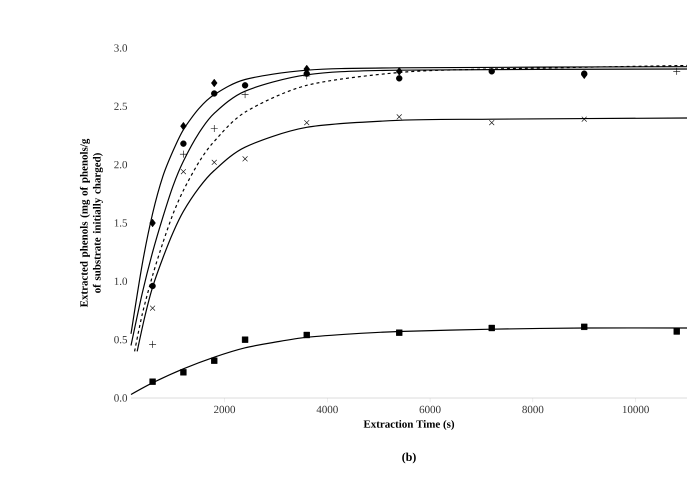 This screenshot has width=691, height=490. What do you see at coordinates (327, 410) in the screenshot?
I see `x-tick-label: 4000` at bounding box center [327, 410].